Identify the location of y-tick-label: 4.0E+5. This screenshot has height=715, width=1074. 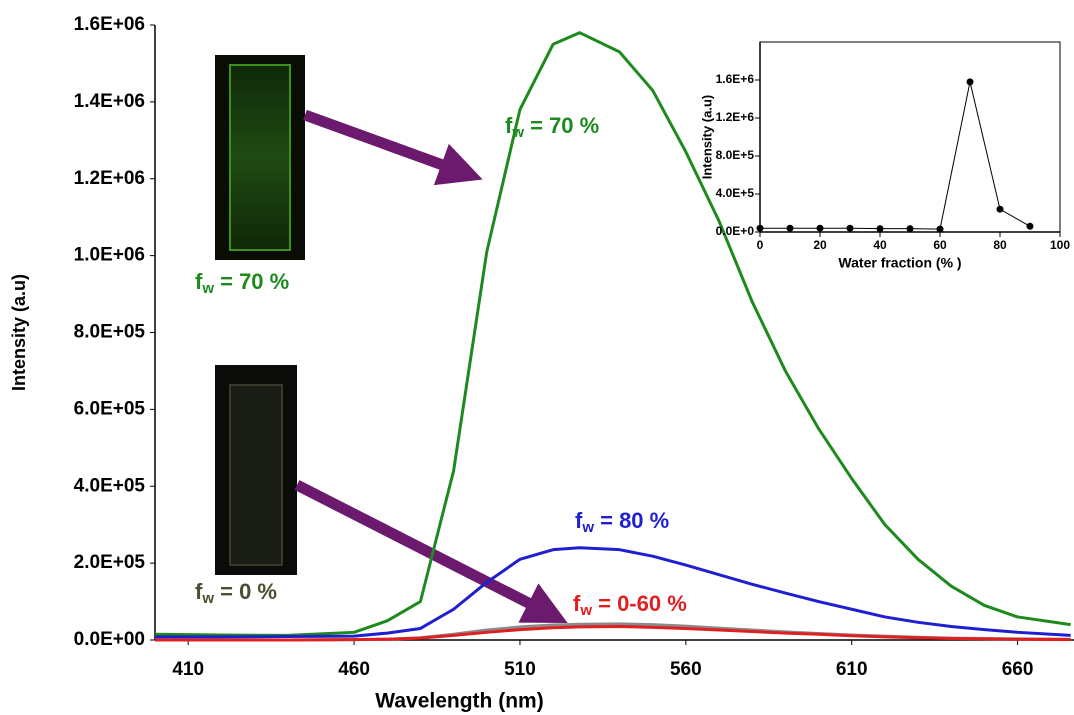
(735, 193).